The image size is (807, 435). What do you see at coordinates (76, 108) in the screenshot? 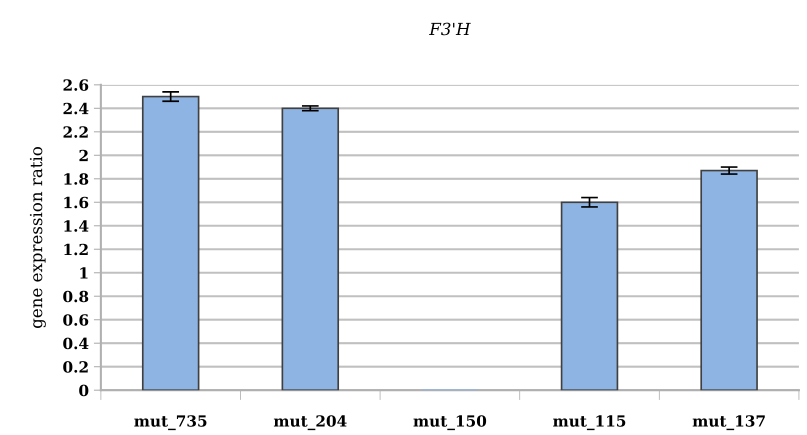
I see `y-tick-label: 2.4` at bounding box center [76, 108].